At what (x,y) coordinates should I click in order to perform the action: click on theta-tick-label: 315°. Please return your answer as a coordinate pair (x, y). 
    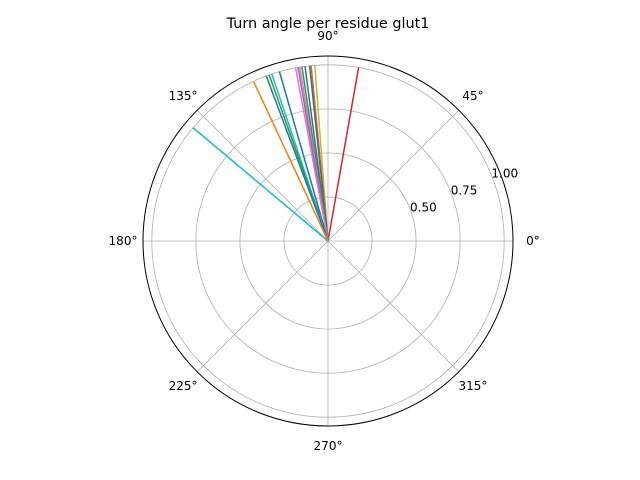
    Looking at the image, I should click on (473, 386).